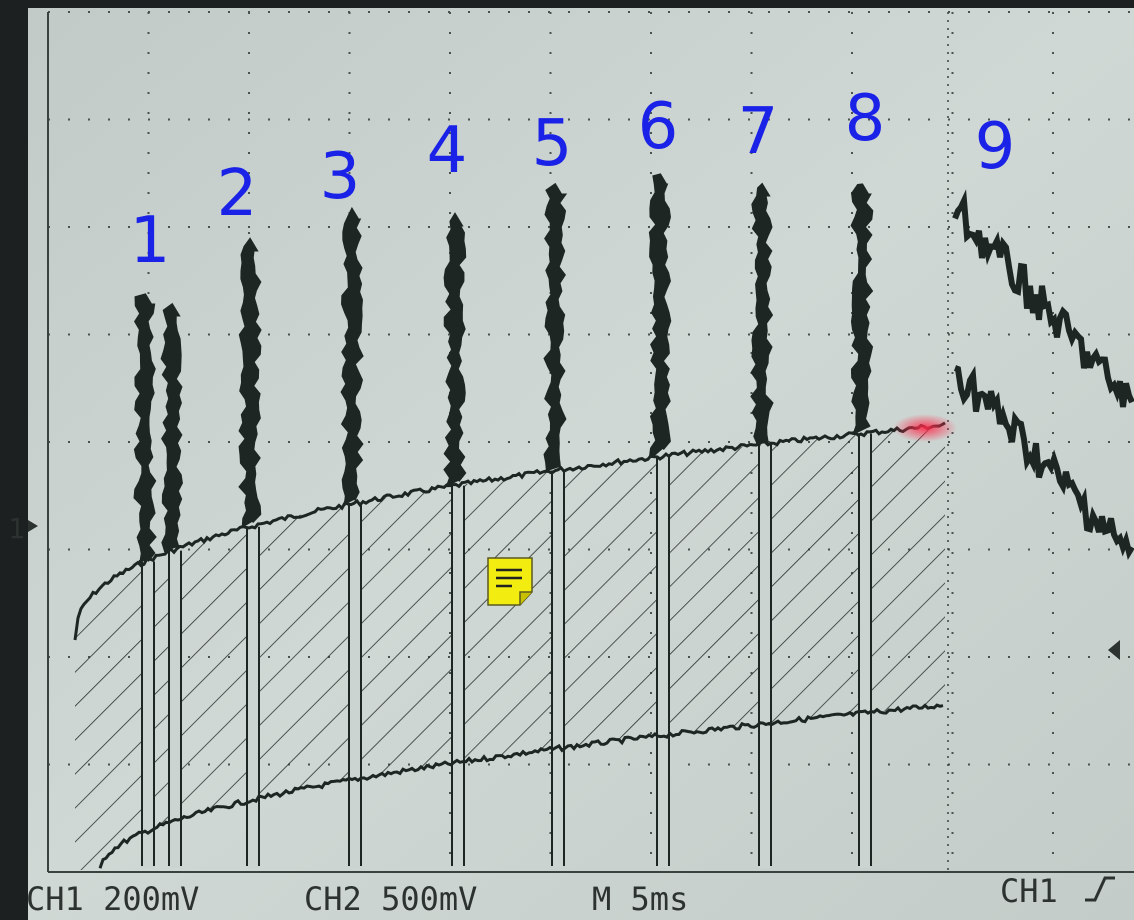 The image size is (1134, 920). Describe the element at coordinates (150, 241) in the screenshot. I see `pulse-label: 1` at that location.